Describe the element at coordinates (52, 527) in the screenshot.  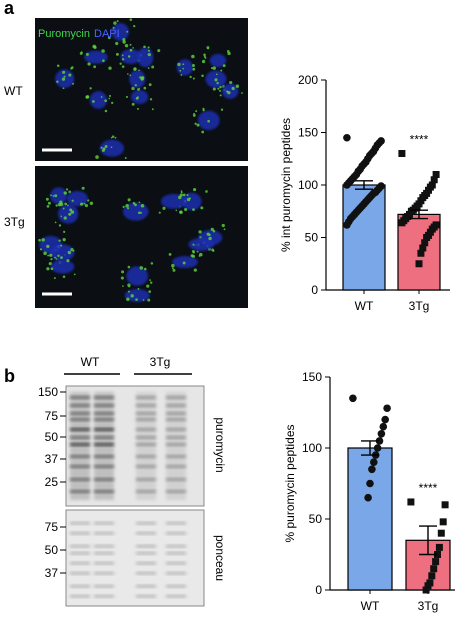
I see `mw-marker: 75` at that location.